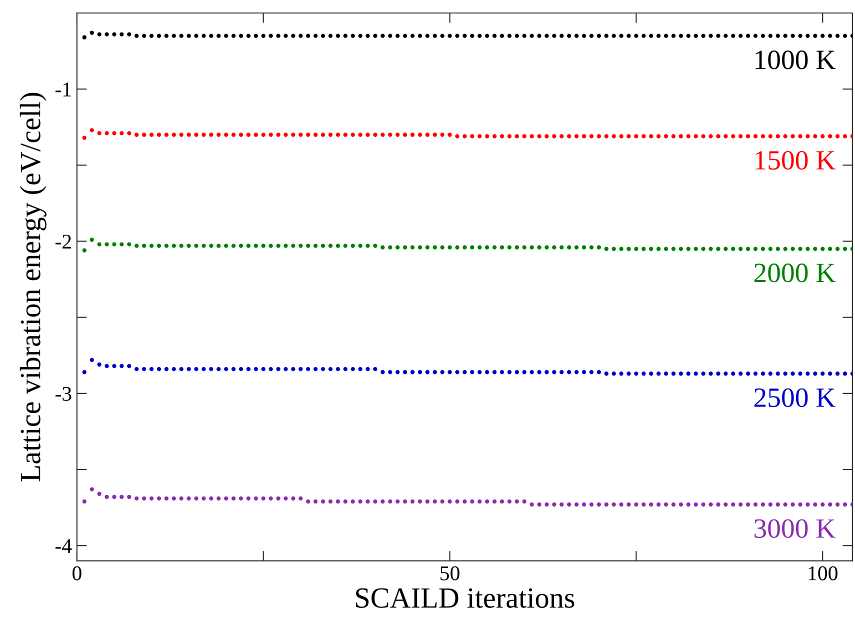 Image resolution: width=855 pixels, height=619 pixels. Describe the element at coordinates (77, 573) in the screenshot. I see `x-tick-label: 0` at that location.